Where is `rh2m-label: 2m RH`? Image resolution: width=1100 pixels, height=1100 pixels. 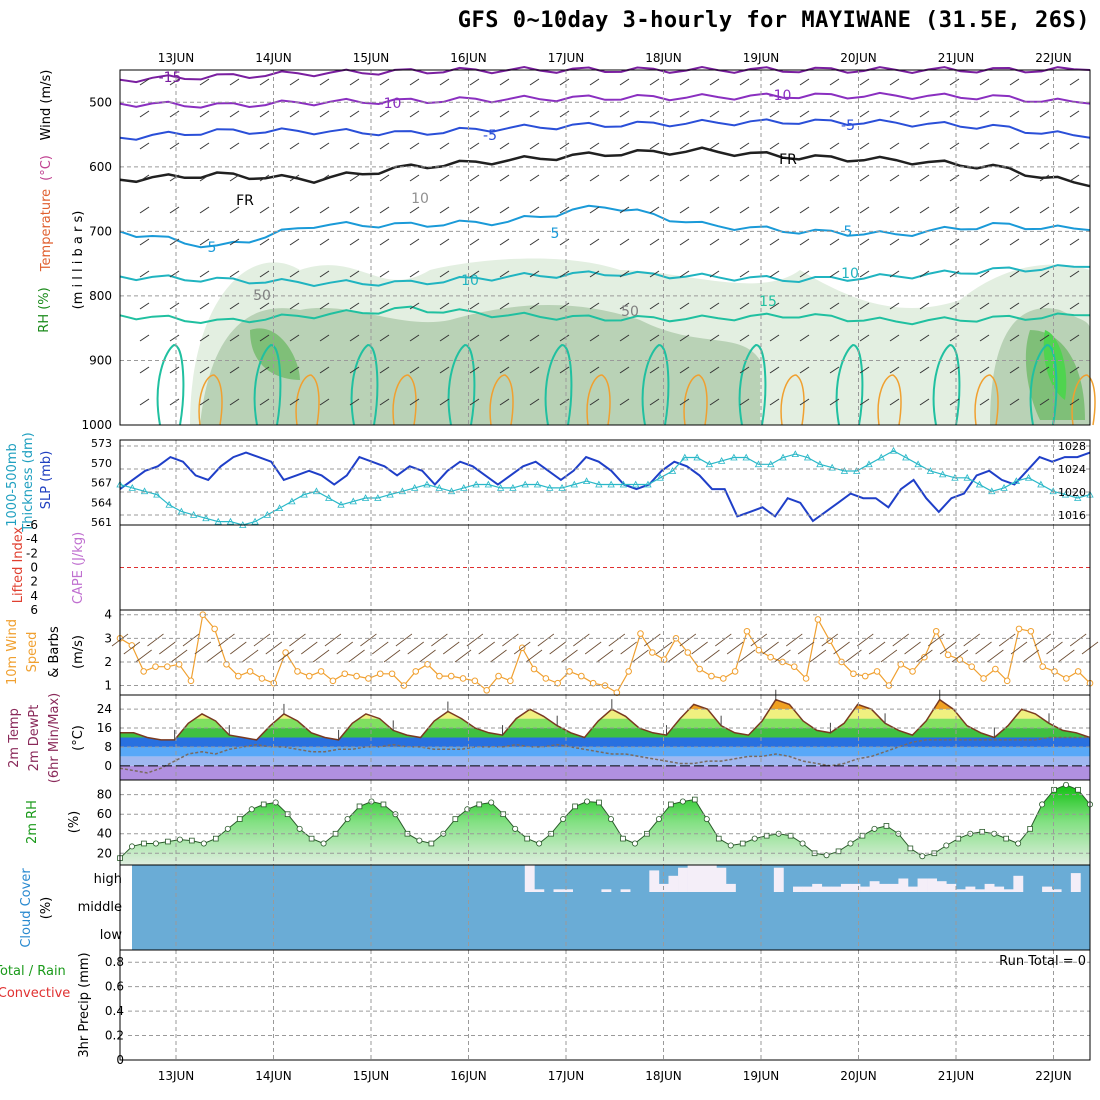 rh2m-label: 2m RH is located at coordinates (32, 822).